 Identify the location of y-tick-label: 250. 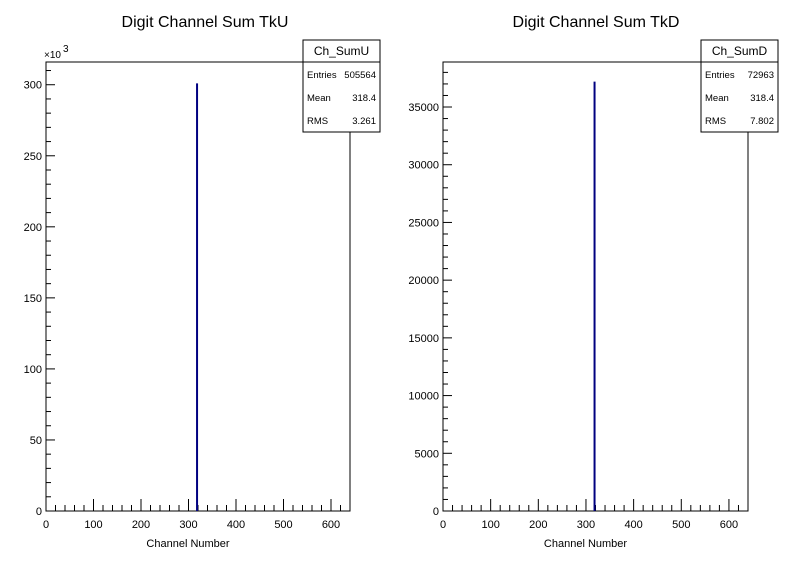
(33, 157).